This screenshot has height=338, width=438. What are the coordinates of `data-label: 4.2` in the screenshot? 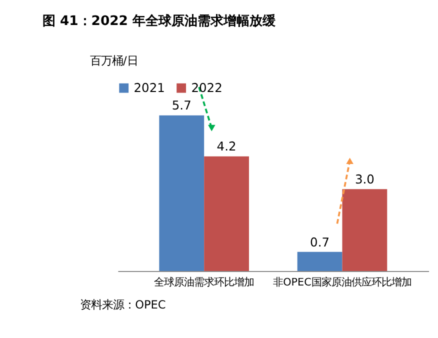 It's located at (226, 147).